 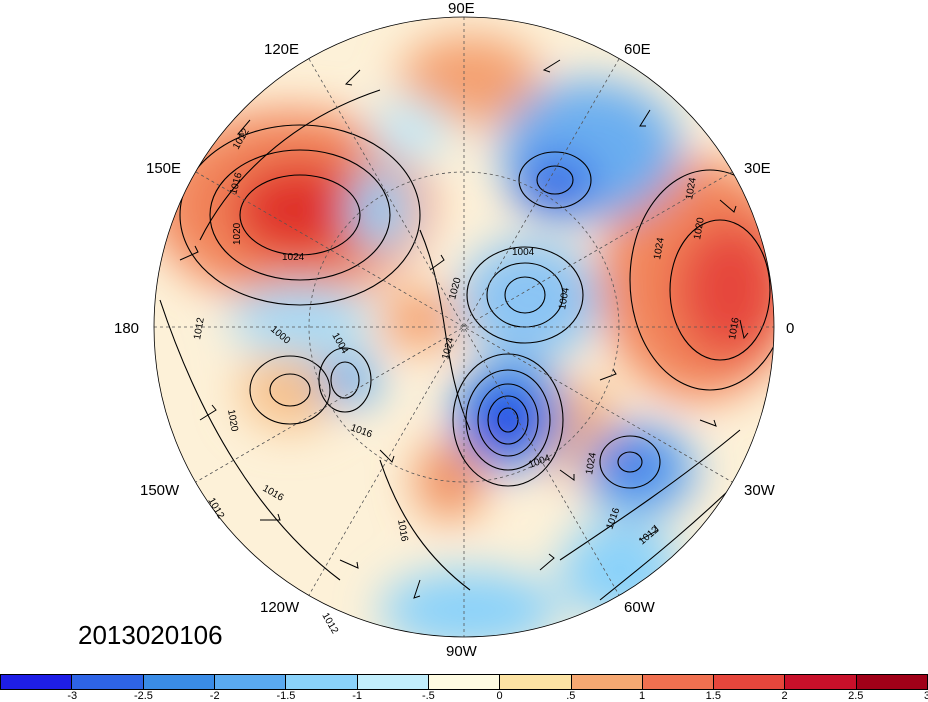 I want to click on lon-label-30e: 30E, so click(x=757, y=168).